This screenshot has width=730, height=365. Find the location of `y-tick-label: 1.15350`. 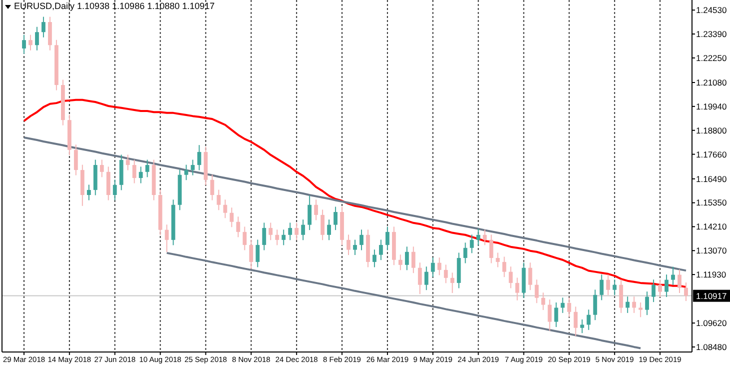

y-tick-label: 1.15350 is located at coordinates (711, 203).